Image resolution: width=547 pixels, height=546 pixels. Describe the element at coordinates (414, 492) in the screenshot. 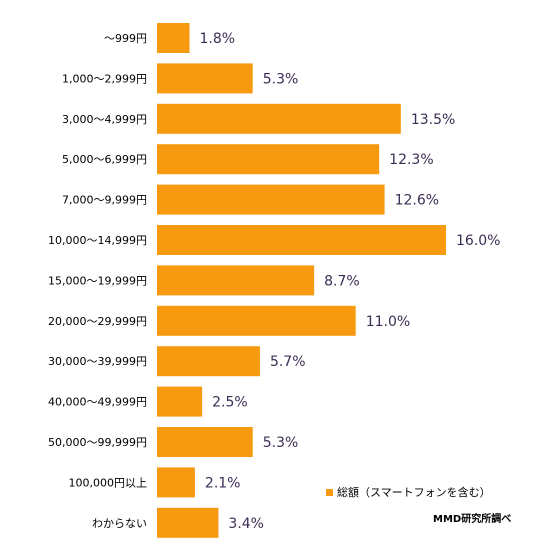

I see `legend-label: 総額（スマートフォンを含む）` at that location.